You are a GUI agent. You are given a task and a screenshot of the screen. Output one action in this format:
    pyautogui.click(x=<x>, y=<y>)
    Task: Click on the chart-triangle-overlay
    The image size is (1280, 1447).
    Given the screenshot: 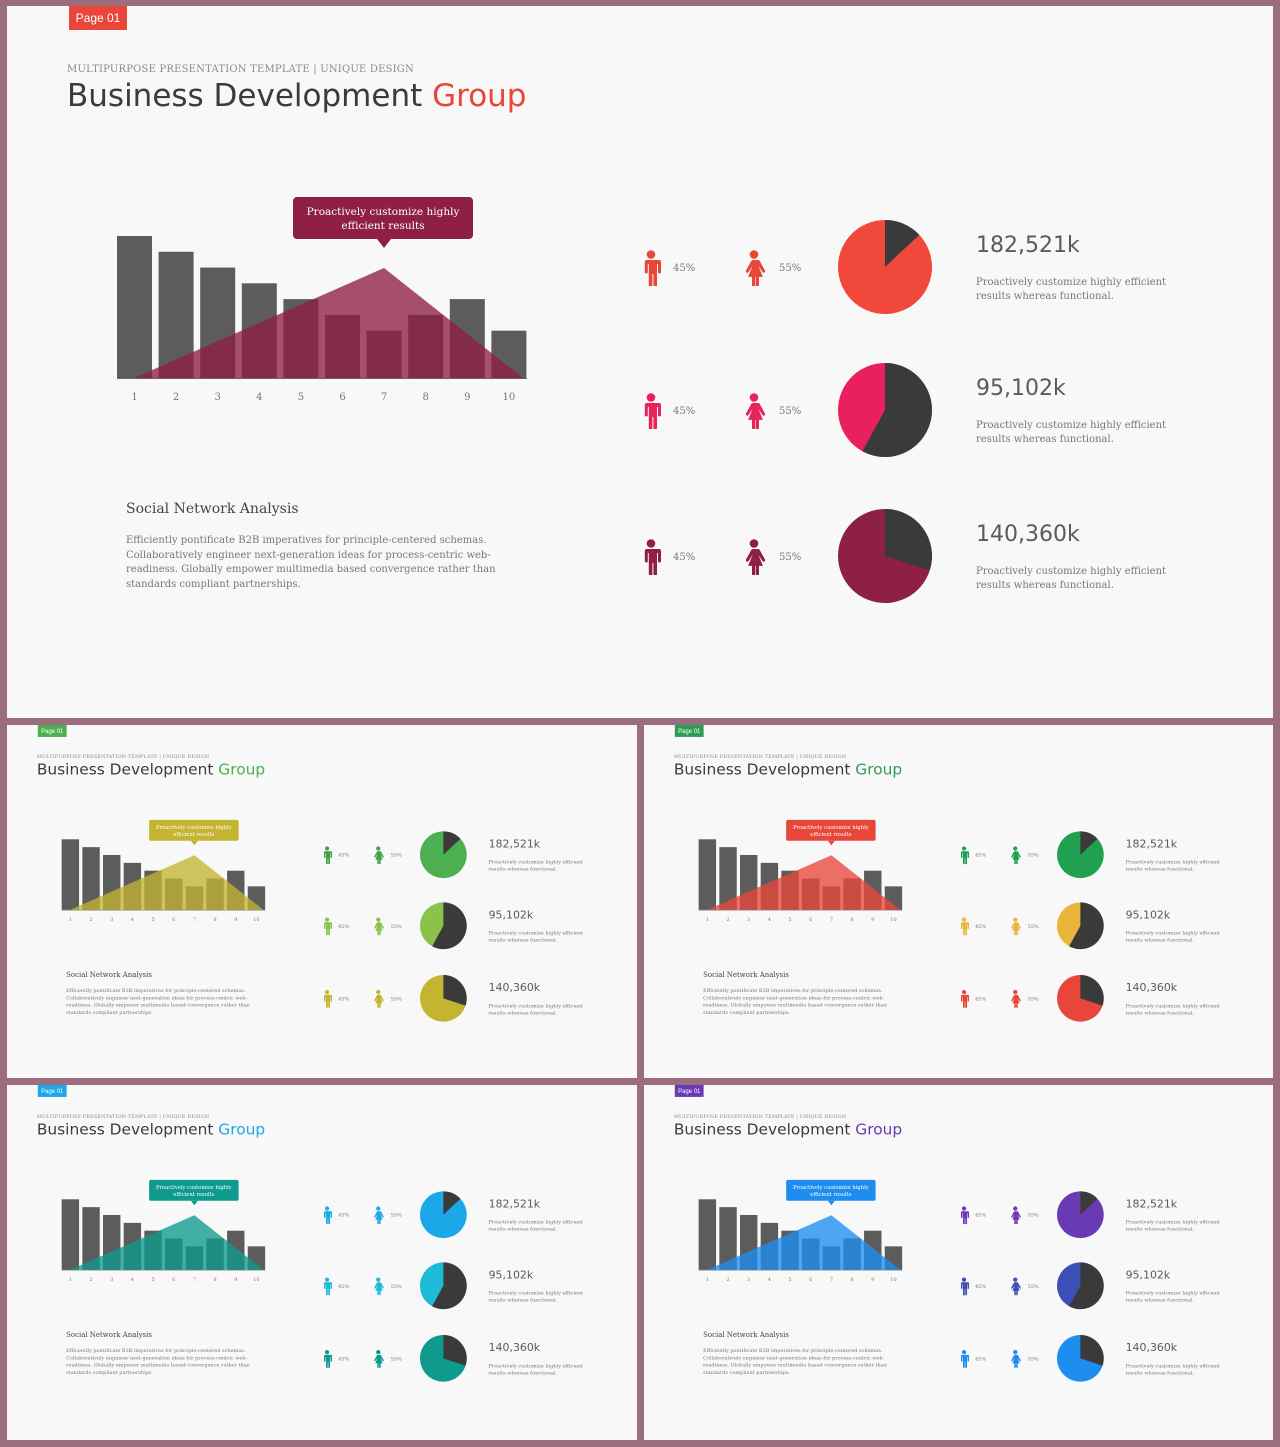 What is the action you would take?
    pyautogui.click(x=804, y=882)
    